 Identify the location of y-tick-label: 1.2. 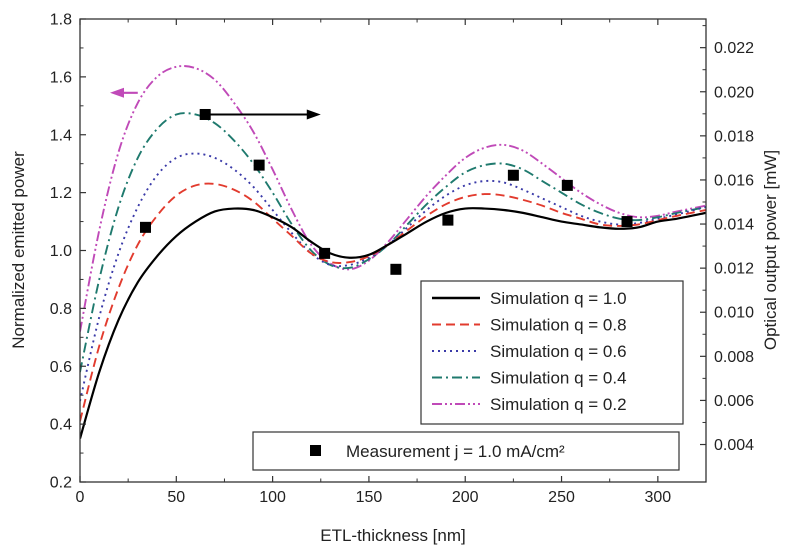
(61, 193).